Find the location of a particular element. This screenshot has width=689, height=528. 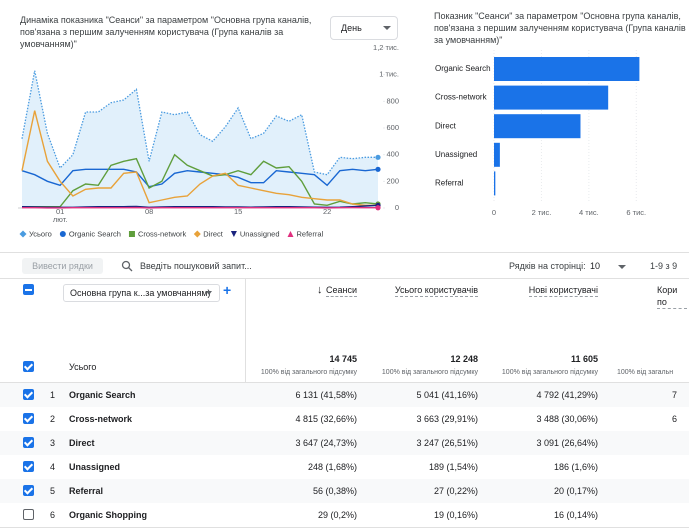

y-tick-label: 400 is located at coordinates (392, 154).